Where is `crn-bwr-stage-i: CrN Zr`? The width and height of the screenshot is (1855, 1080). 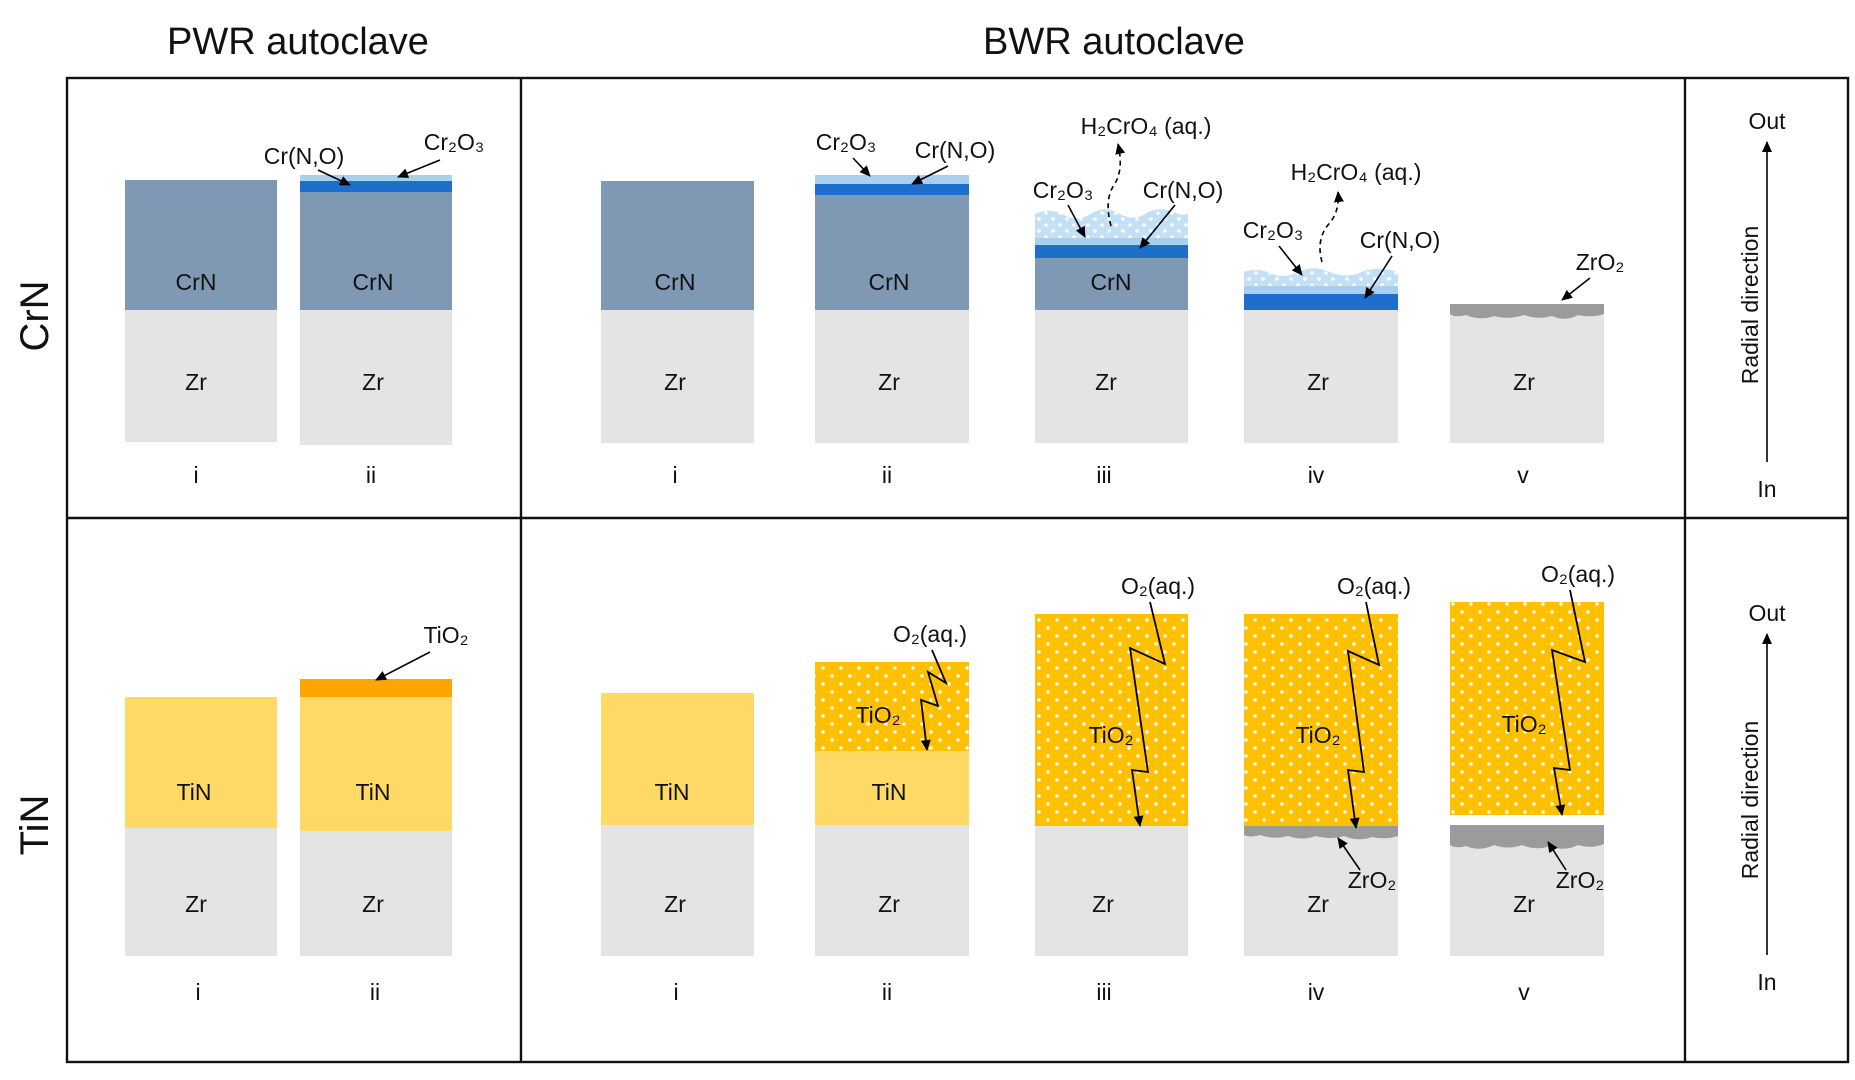
crn-bwr-stage-i: CrN Zr is located at coordinates (677, 312).